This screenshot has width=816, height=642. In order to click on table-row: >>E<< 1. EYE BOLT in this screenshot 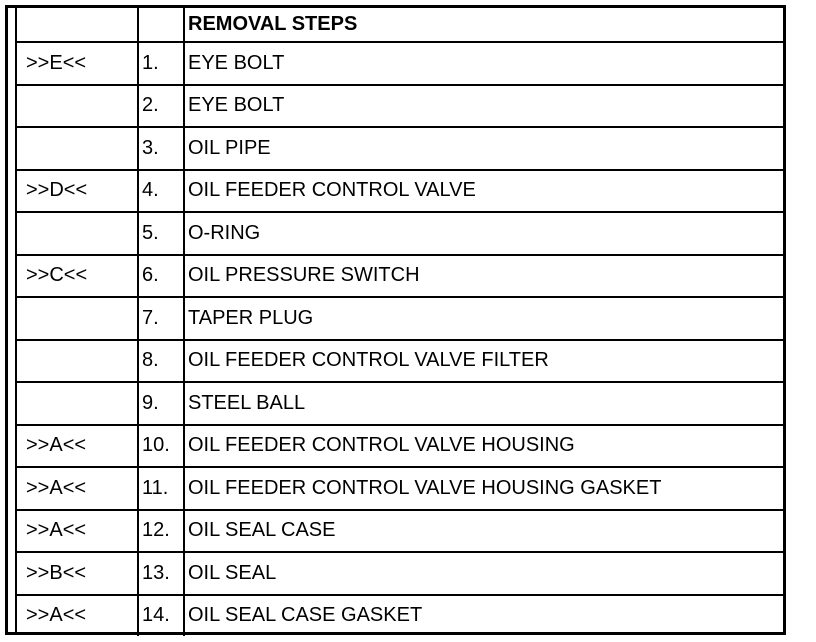, I will do `click(400, 63)`.